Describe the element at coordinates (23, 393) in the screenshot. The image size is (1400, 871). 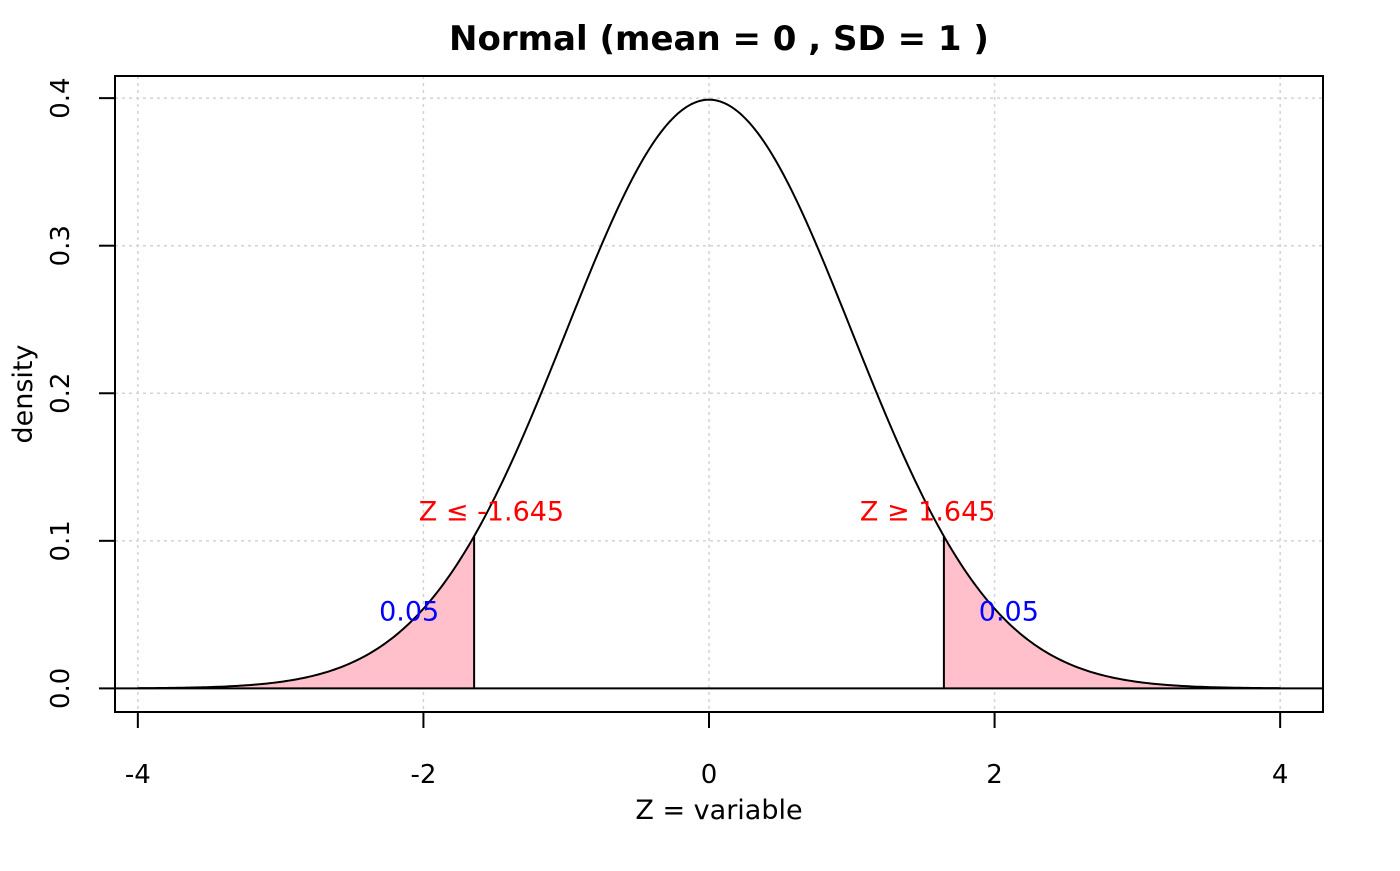
I see `y-axis-label: density` at that location.